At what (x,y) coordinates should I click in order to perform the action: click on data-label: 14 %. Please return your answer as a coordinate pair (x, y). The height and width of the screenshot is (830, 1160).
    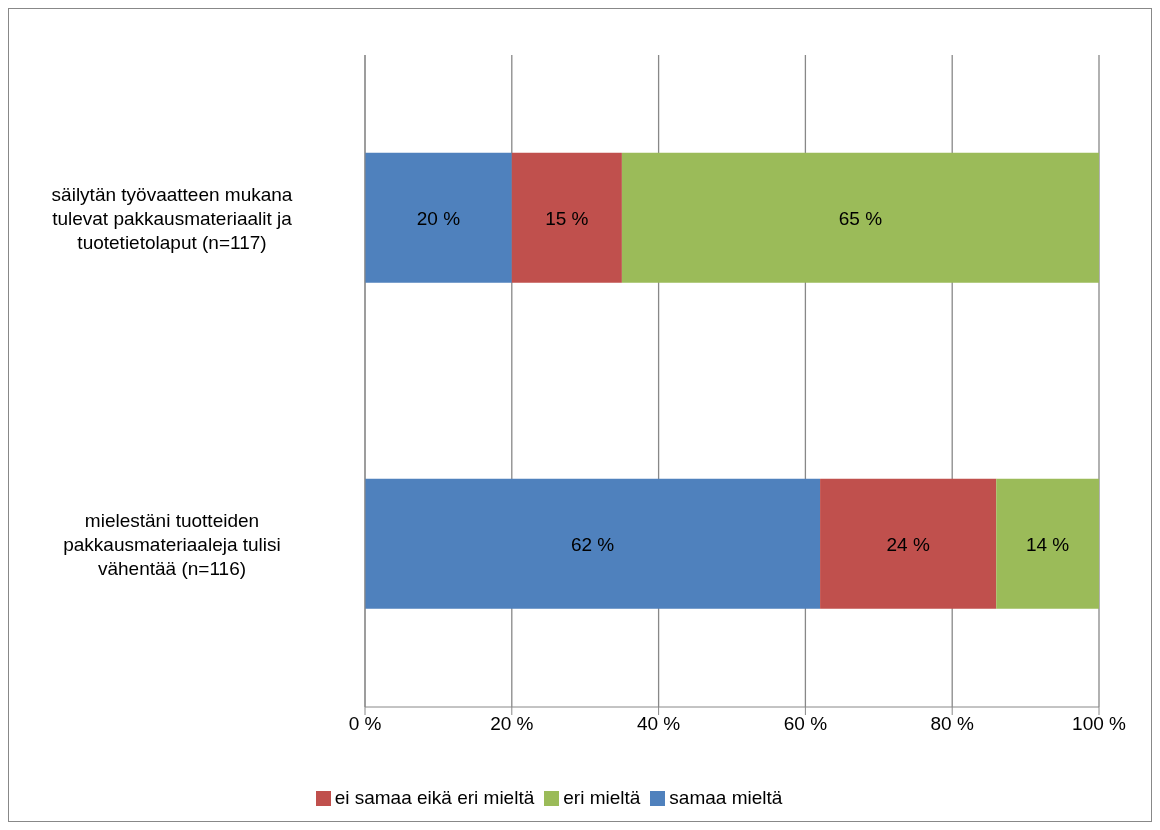
    Looking at the image, I should click on (1047, 544).